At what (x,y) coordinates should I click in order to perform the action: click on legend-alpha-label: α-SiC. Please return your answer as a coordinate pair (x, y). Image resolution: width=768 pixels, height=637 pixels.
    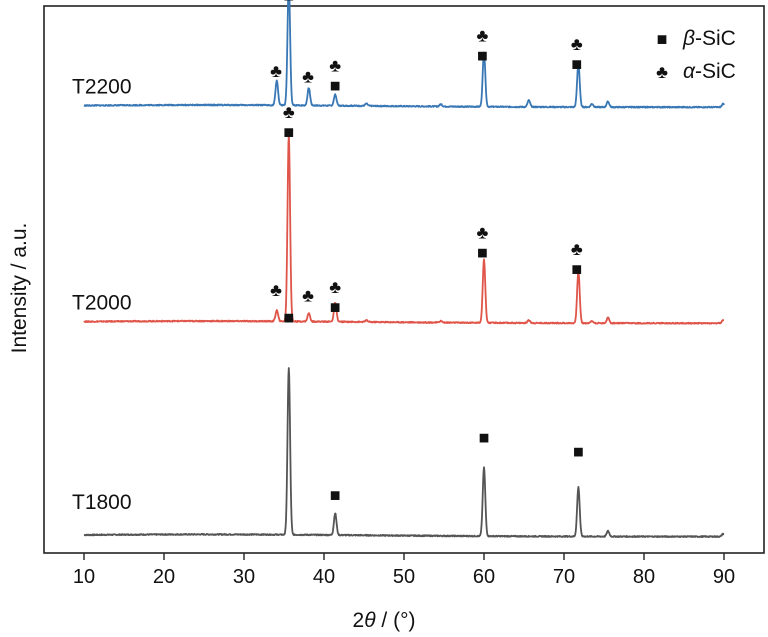
    Looking at the image, I should click on (709, 71).